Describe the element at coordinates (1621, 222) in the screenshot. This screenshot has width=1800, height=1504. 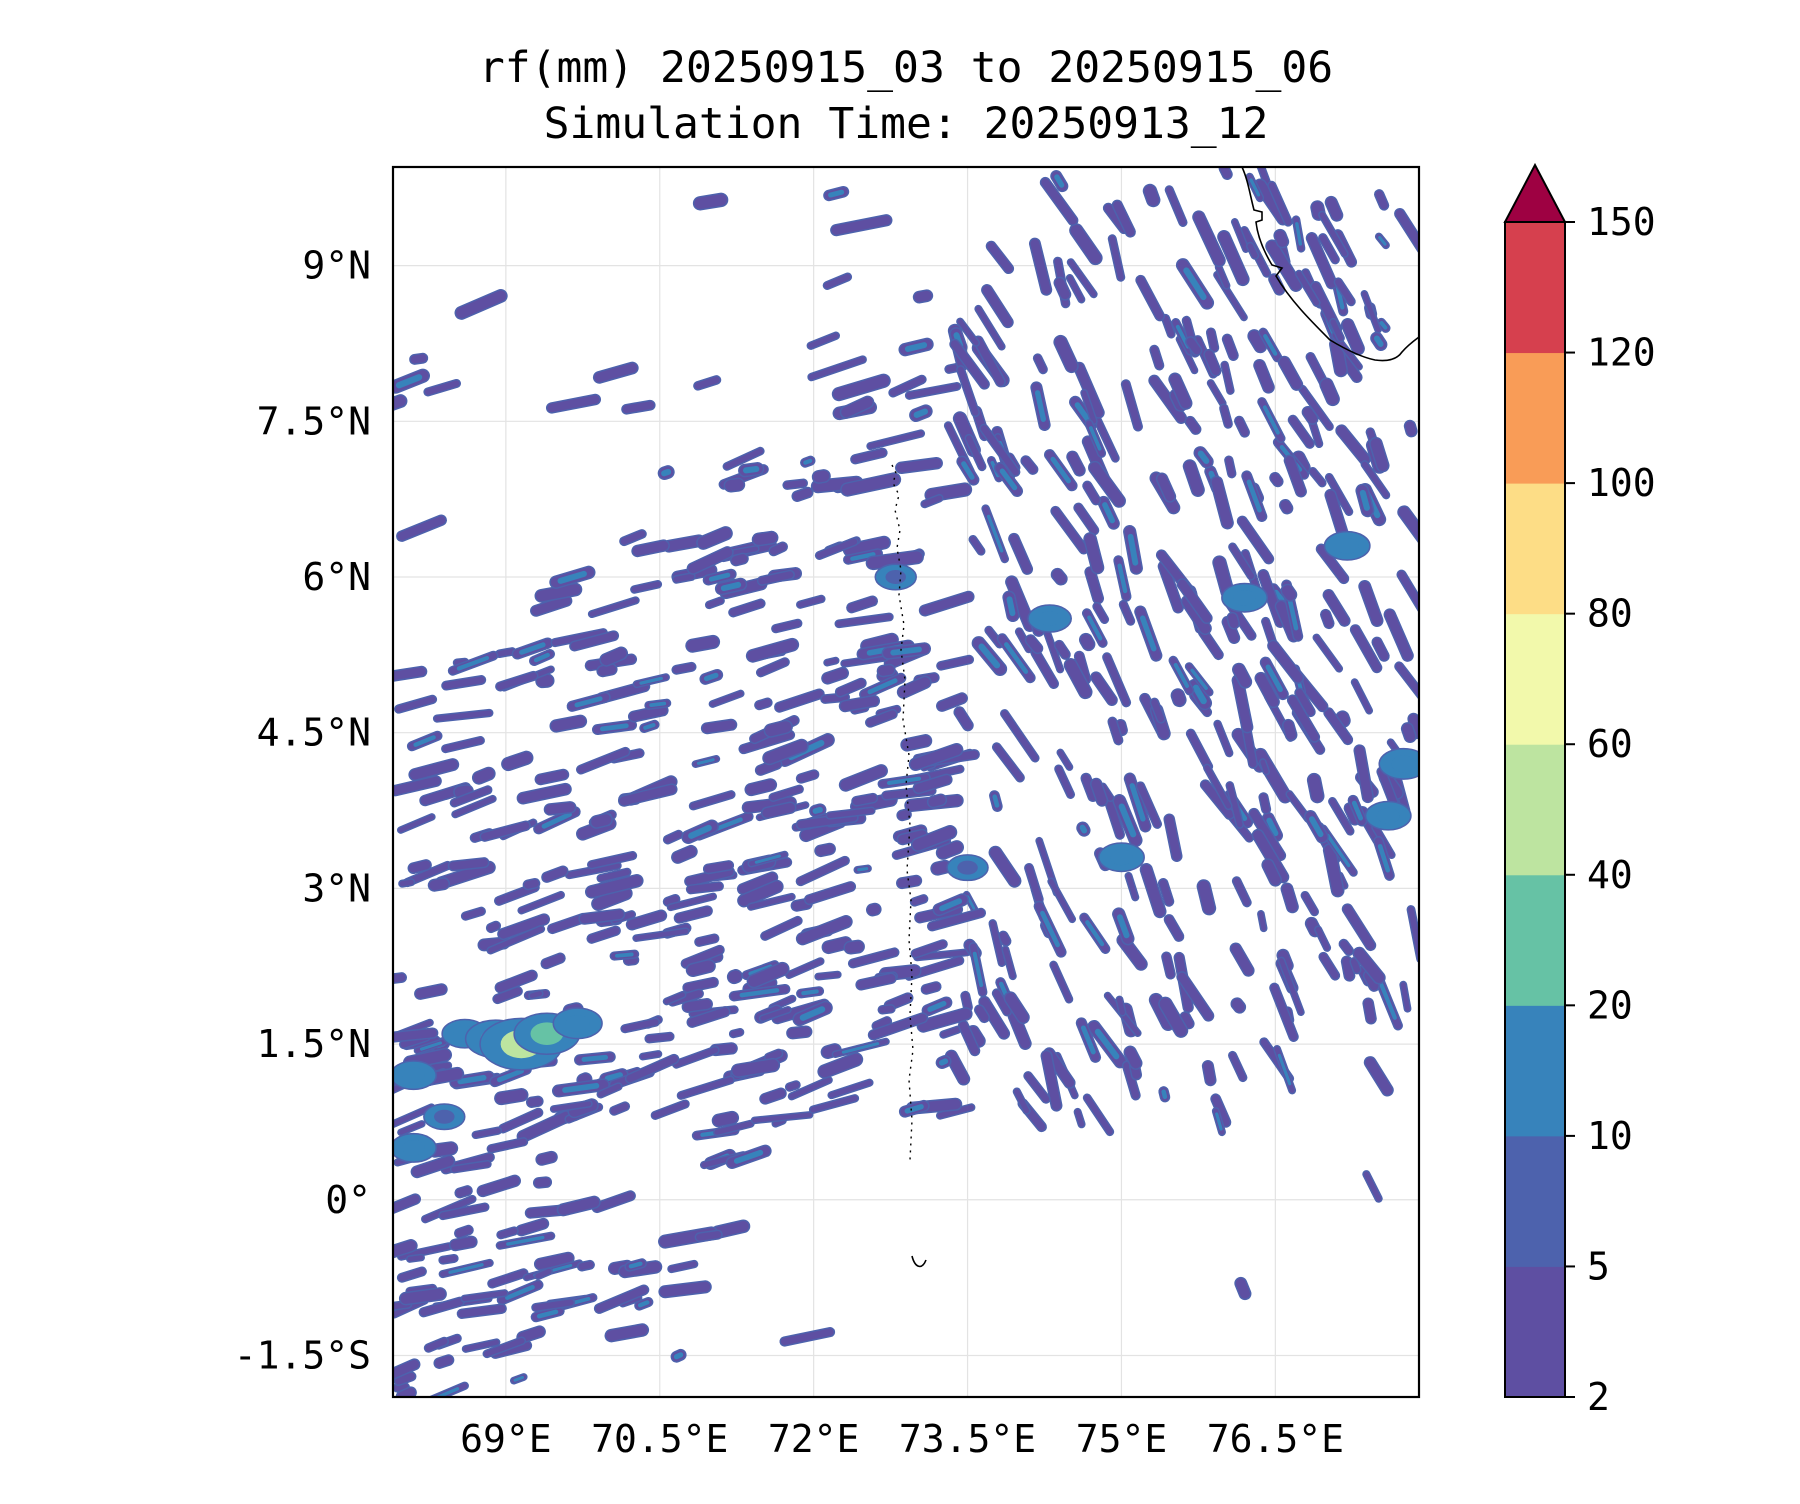
I see `colorbar-label-9: 150` at that location.